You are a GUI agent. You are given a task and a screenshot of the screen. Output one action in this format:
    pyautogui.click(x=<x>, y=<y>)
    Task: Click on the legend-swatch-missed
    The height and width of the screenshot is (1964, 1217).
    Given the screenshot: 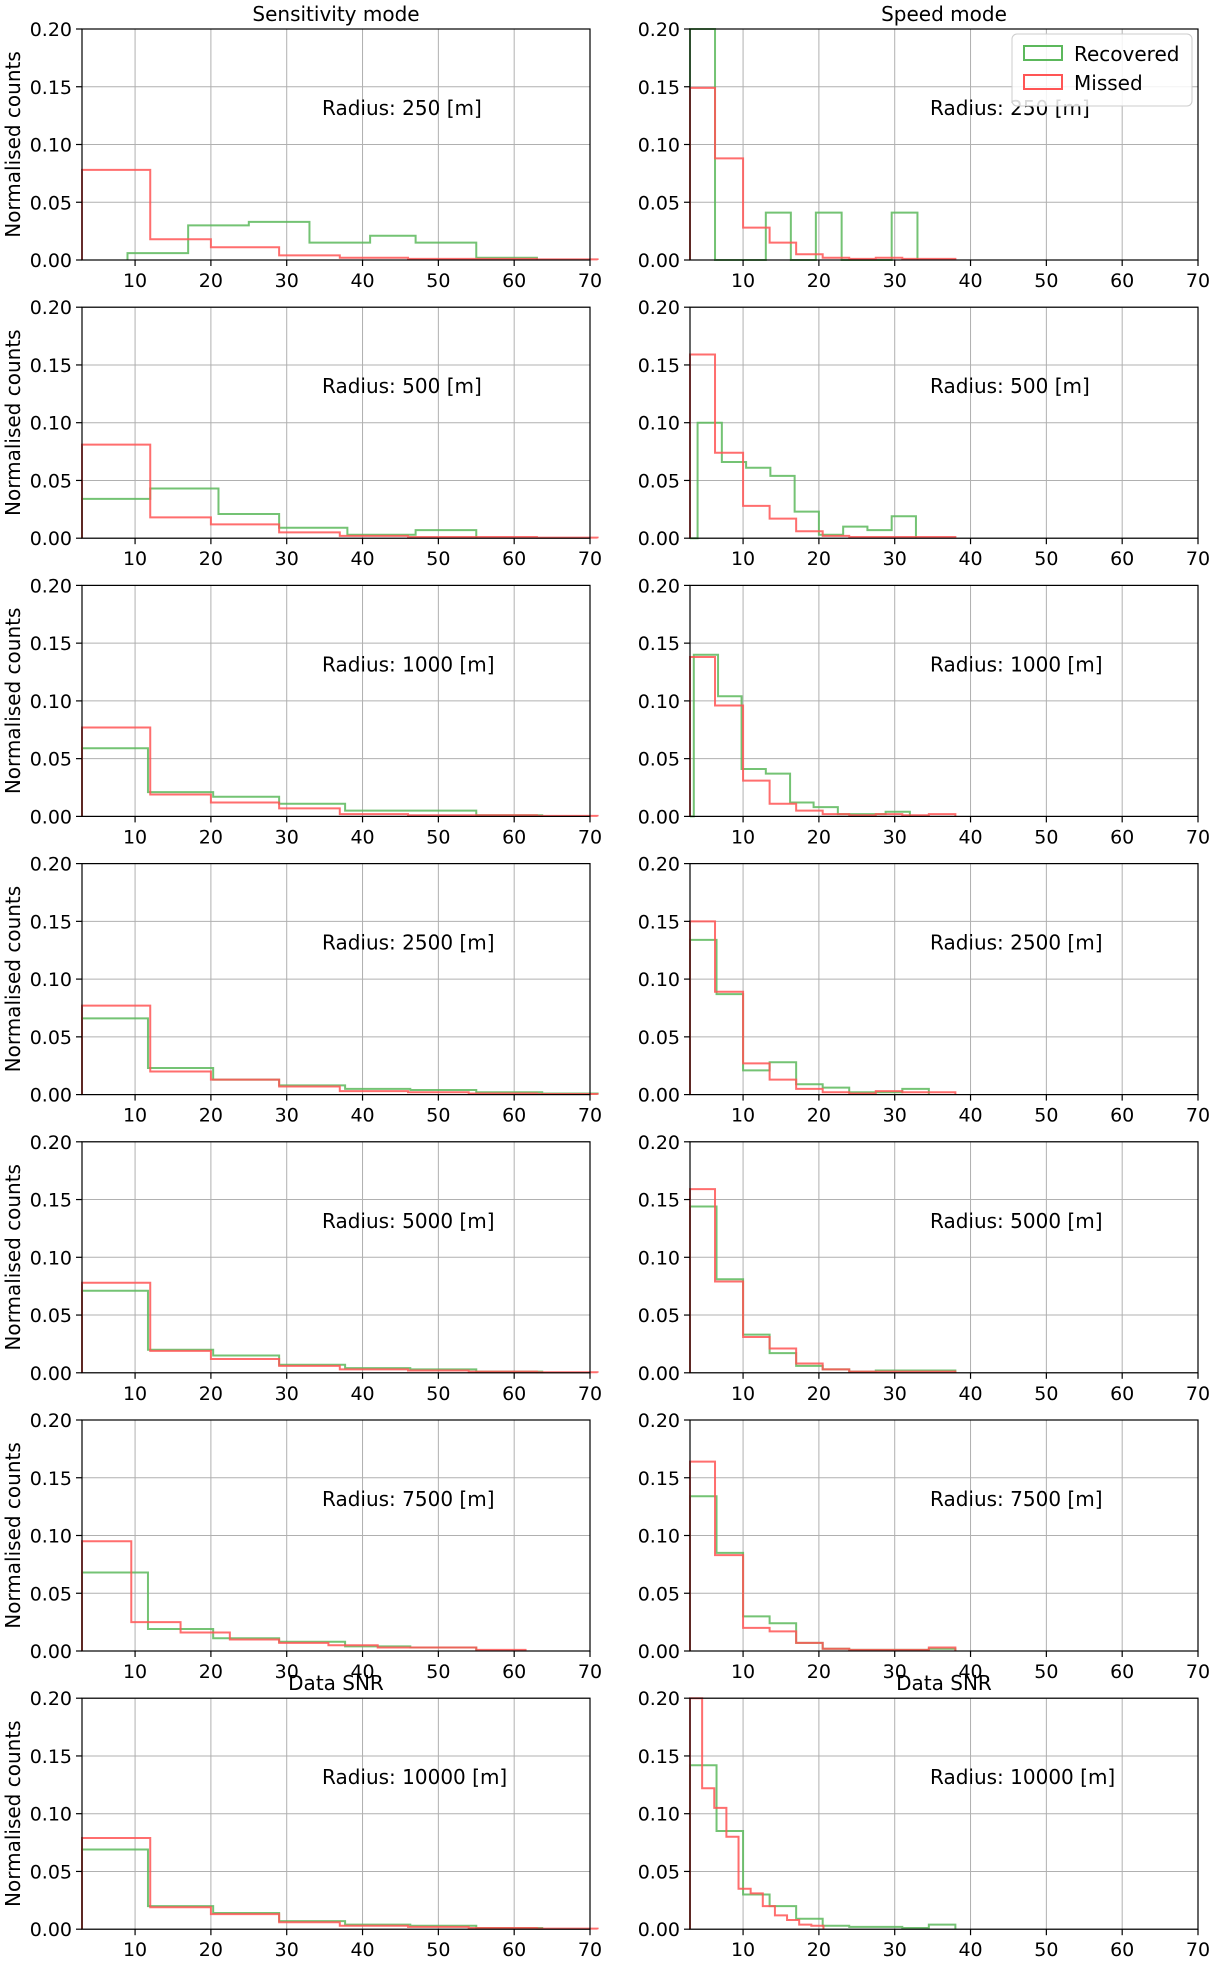 What is the action you would take?
    pyautogui.click(x=1043, y=82)
    